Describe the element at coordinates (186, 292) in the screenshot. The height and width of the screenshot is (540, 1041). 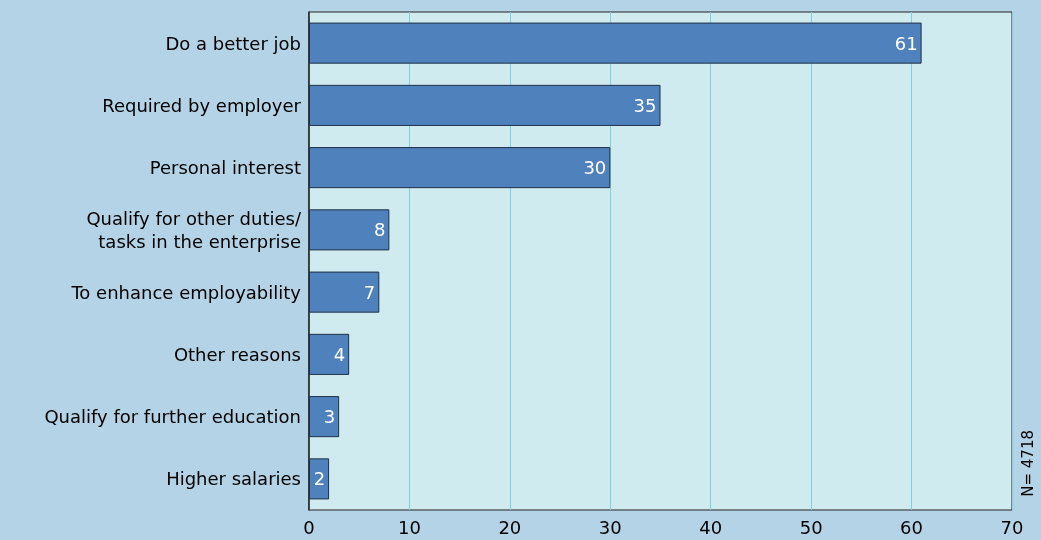
I see `y-tick-label: To enhance employability` at that location.